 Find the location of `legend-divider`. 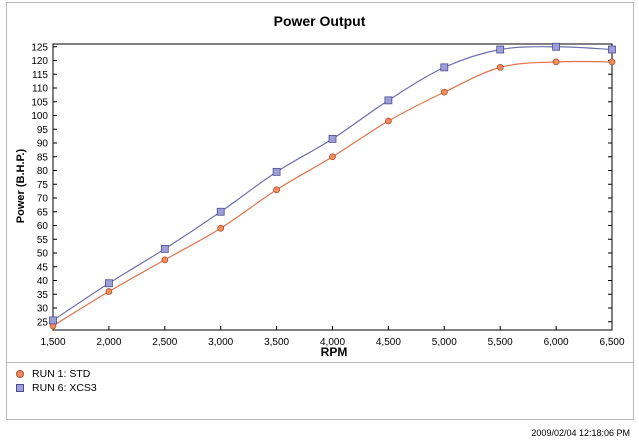

legend-divider is located at coordinates (320, 362).